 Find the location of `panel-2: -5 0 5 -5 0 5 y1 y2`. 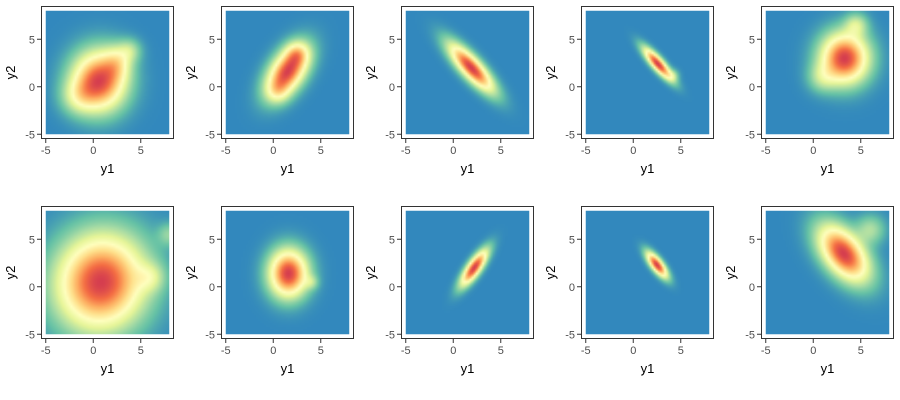

panel-2: -5 0 5 -5 0 5 y1 y2 is located at coordinates (268, 91).